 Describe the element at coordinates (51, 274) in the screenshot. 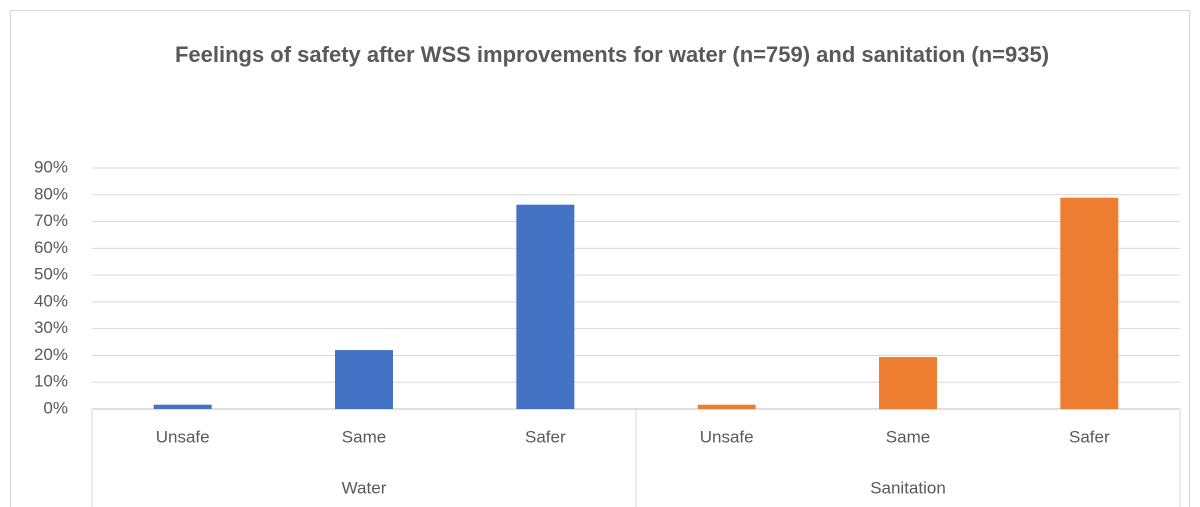

I see `y-tick-label: 50%` at that location.